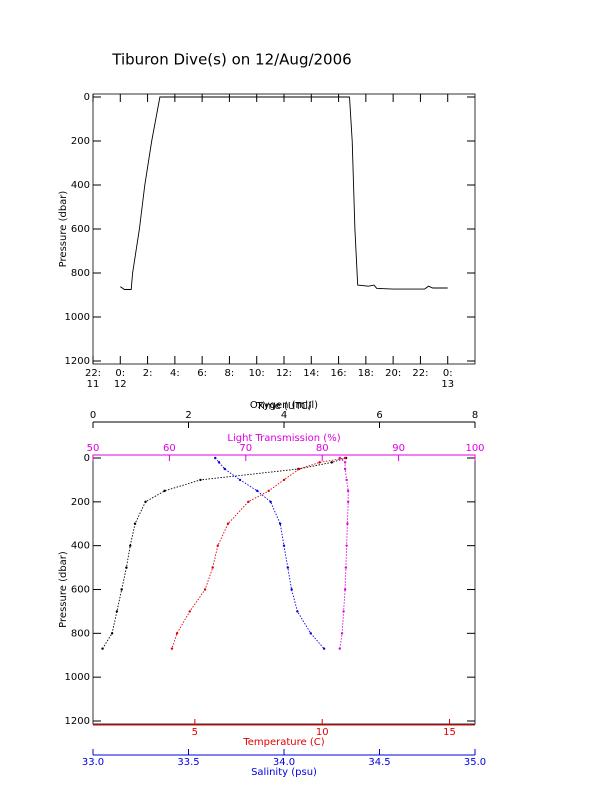 This screenshot has height=785, width=612. Describe the element at coordinates (447, 379) in the screenshot. I see `x-tick-label: 0: 13` at that location.